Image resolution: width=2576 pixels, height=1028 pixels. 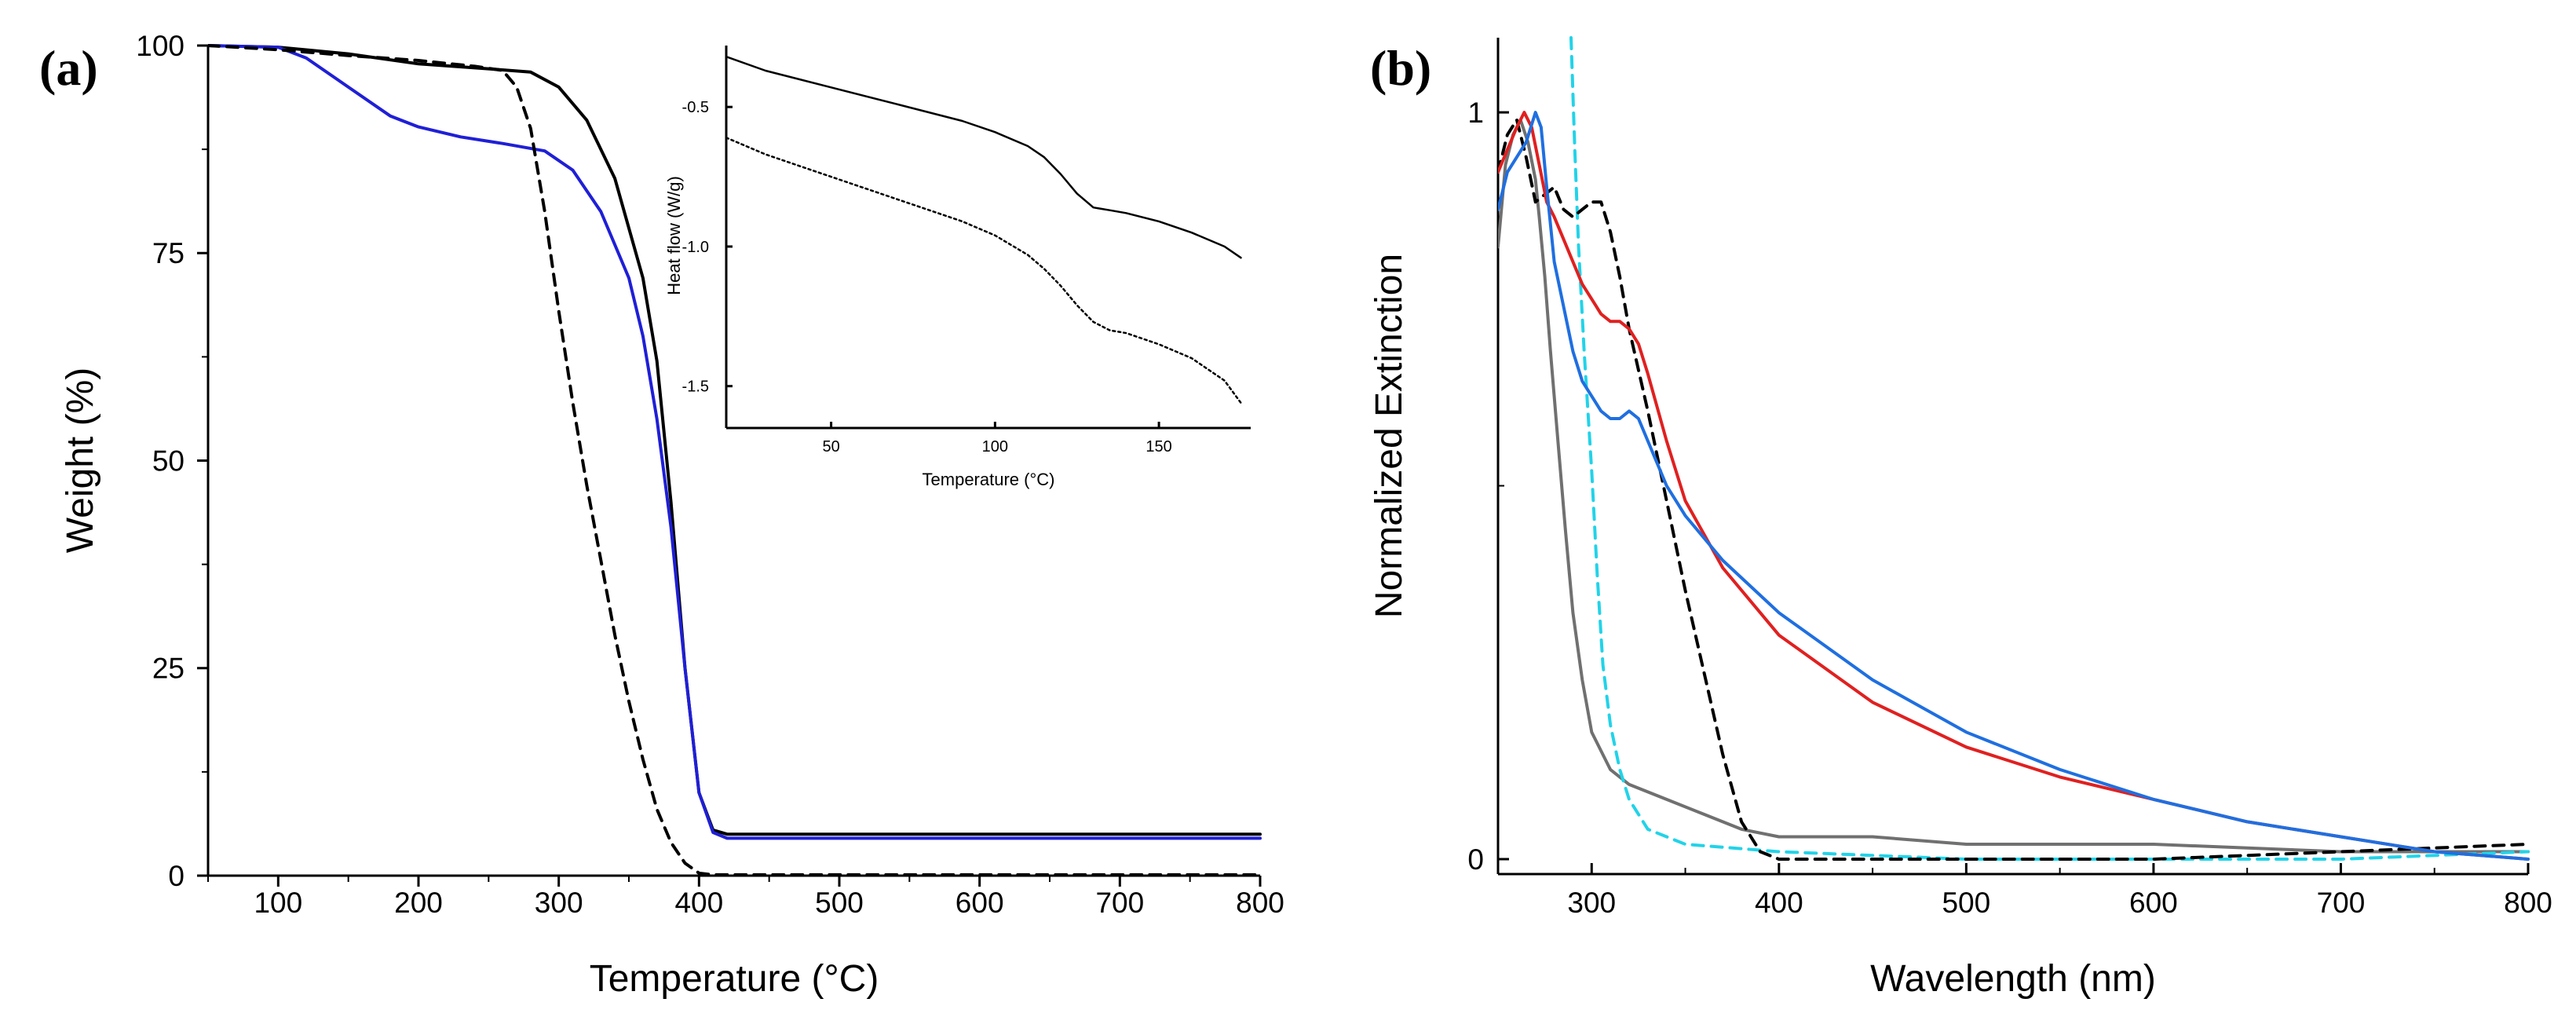 I want to click on b-main-x-tick-label: 500, so click(x=1966, y=903).